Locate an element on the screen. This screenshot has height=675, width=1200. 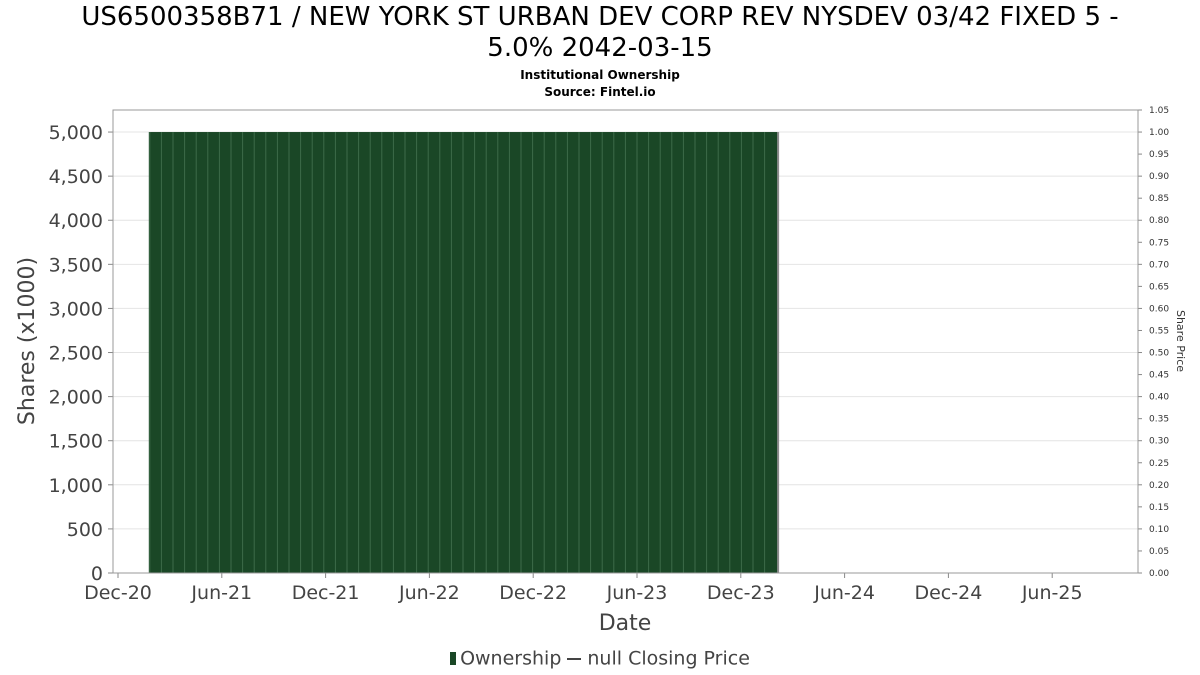
chart-subtitle: Institutional Ownership is located at coordinates (600, 75).